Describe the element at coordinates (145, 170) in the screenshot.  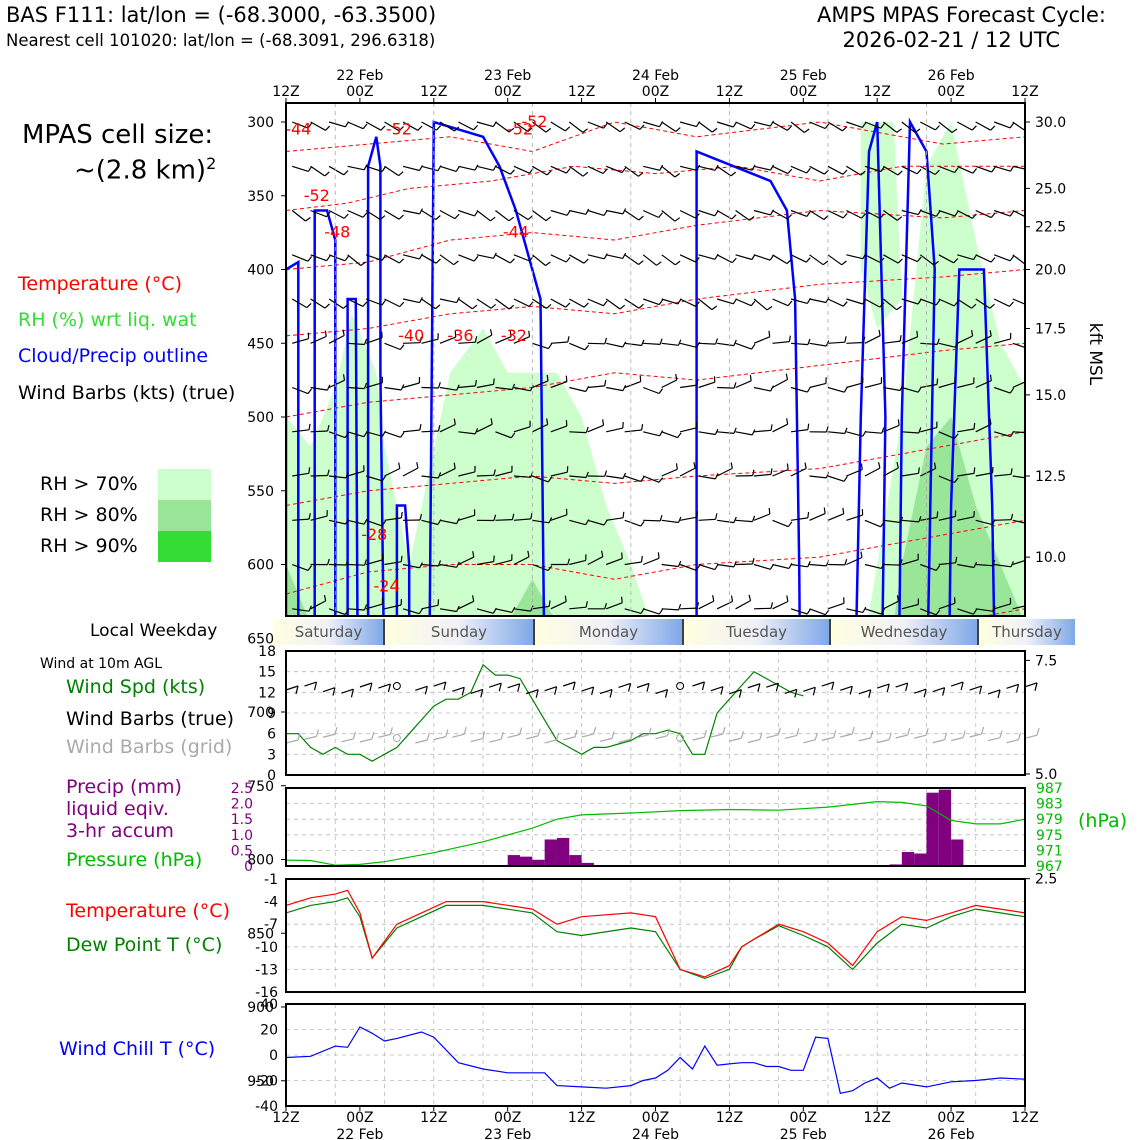
I see `cell-size-value: ~(2.8 km)2` at that location.